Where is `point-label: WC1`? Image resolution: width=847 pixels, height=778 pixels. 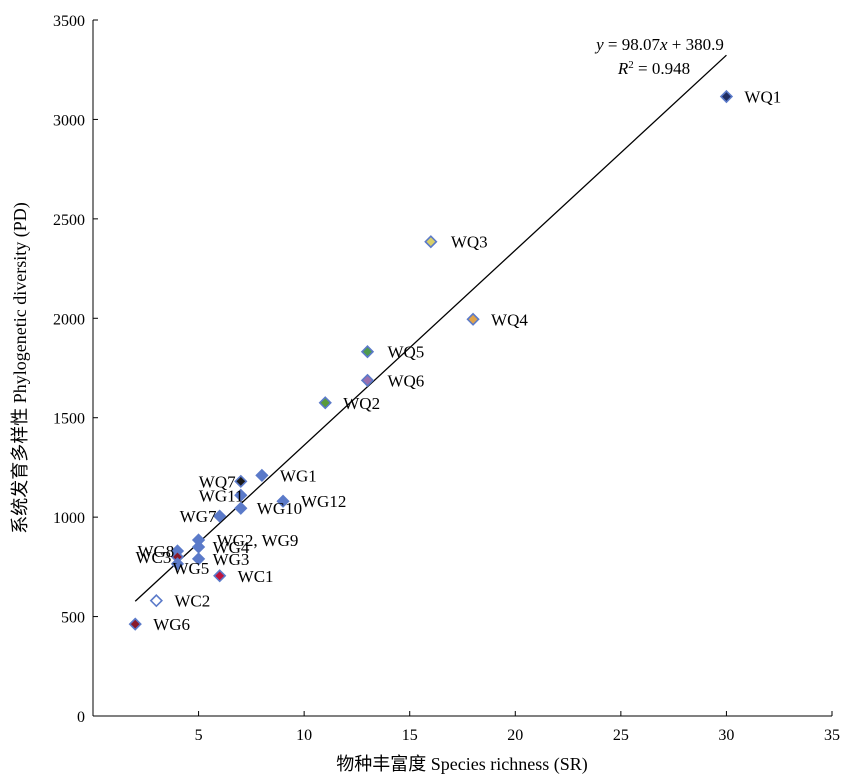 point-label: WC1 is located at coordinates (256, 576).